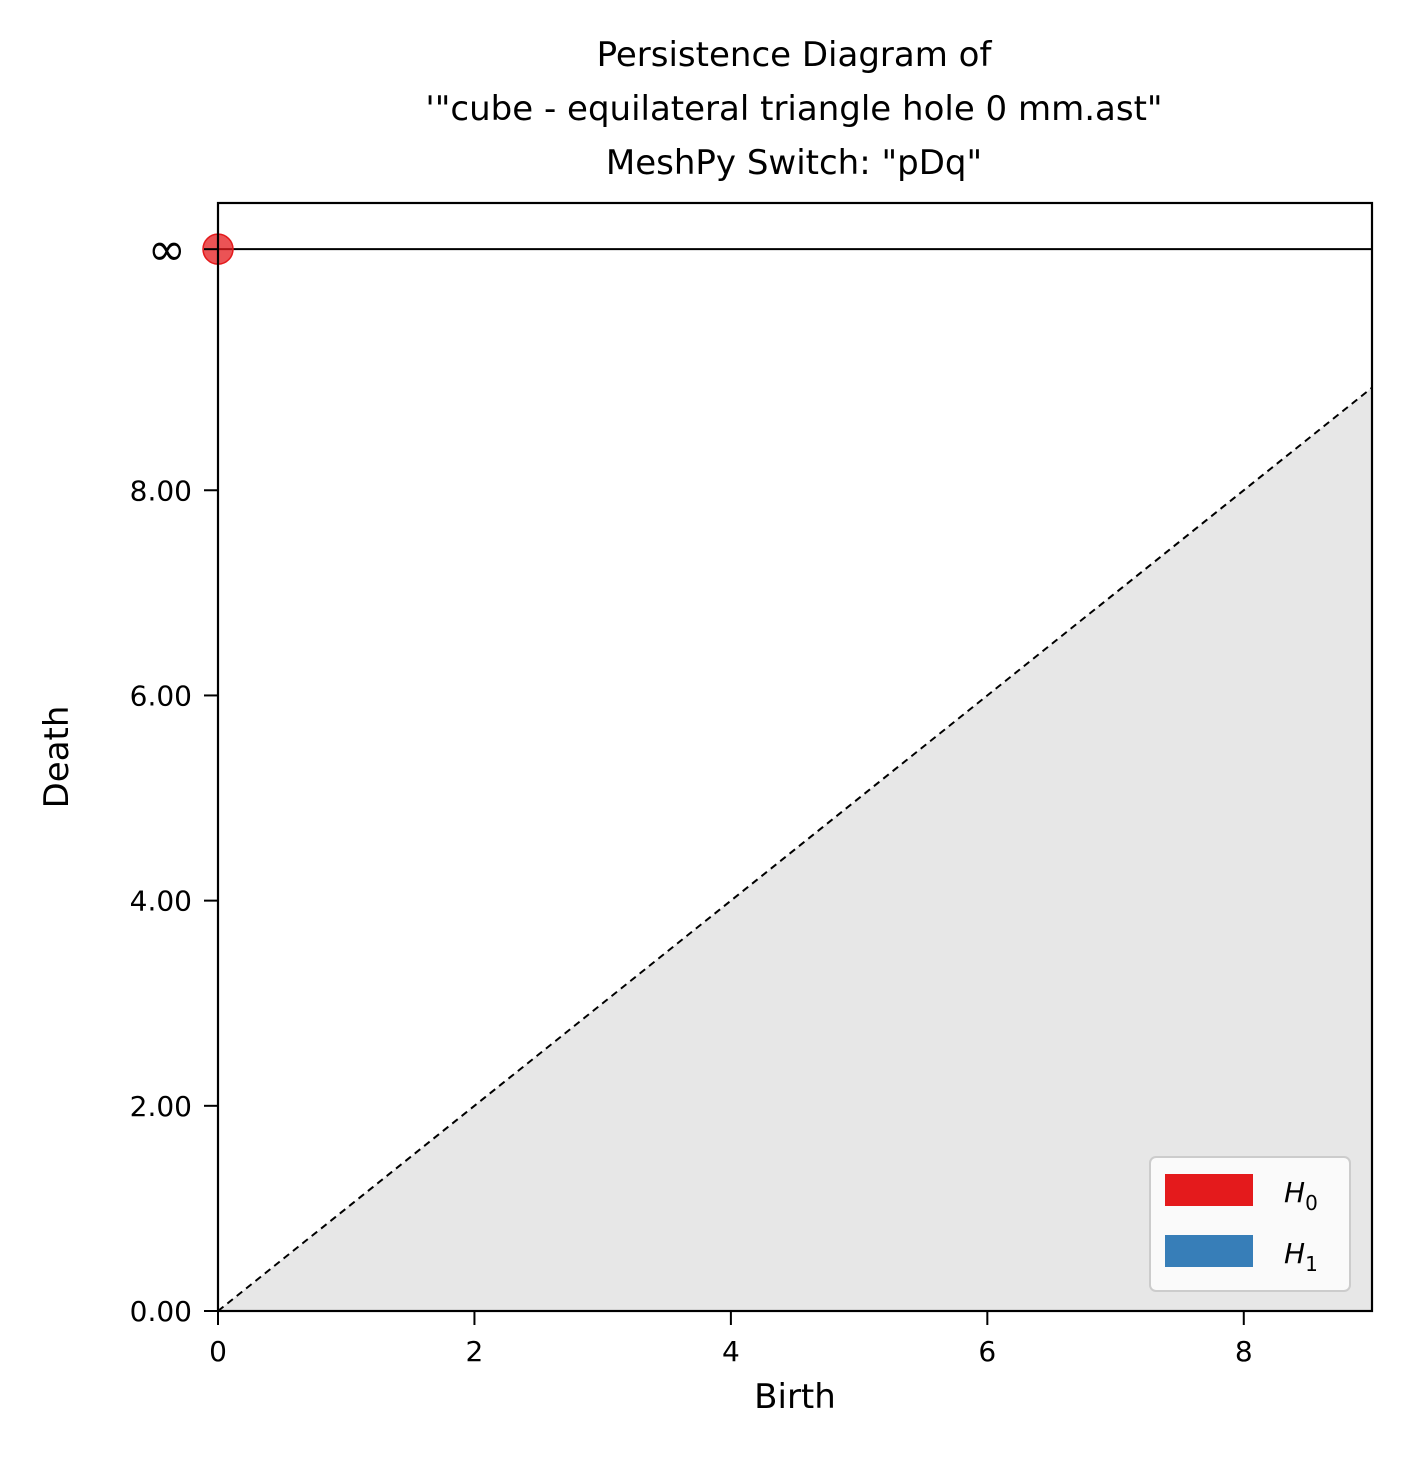 This screenshot has height=1480, width=1401. What do you see at coordinates (57, 757) in the screenshot?
I see `y-axis-label: Death` at bounding box center [57, 757].